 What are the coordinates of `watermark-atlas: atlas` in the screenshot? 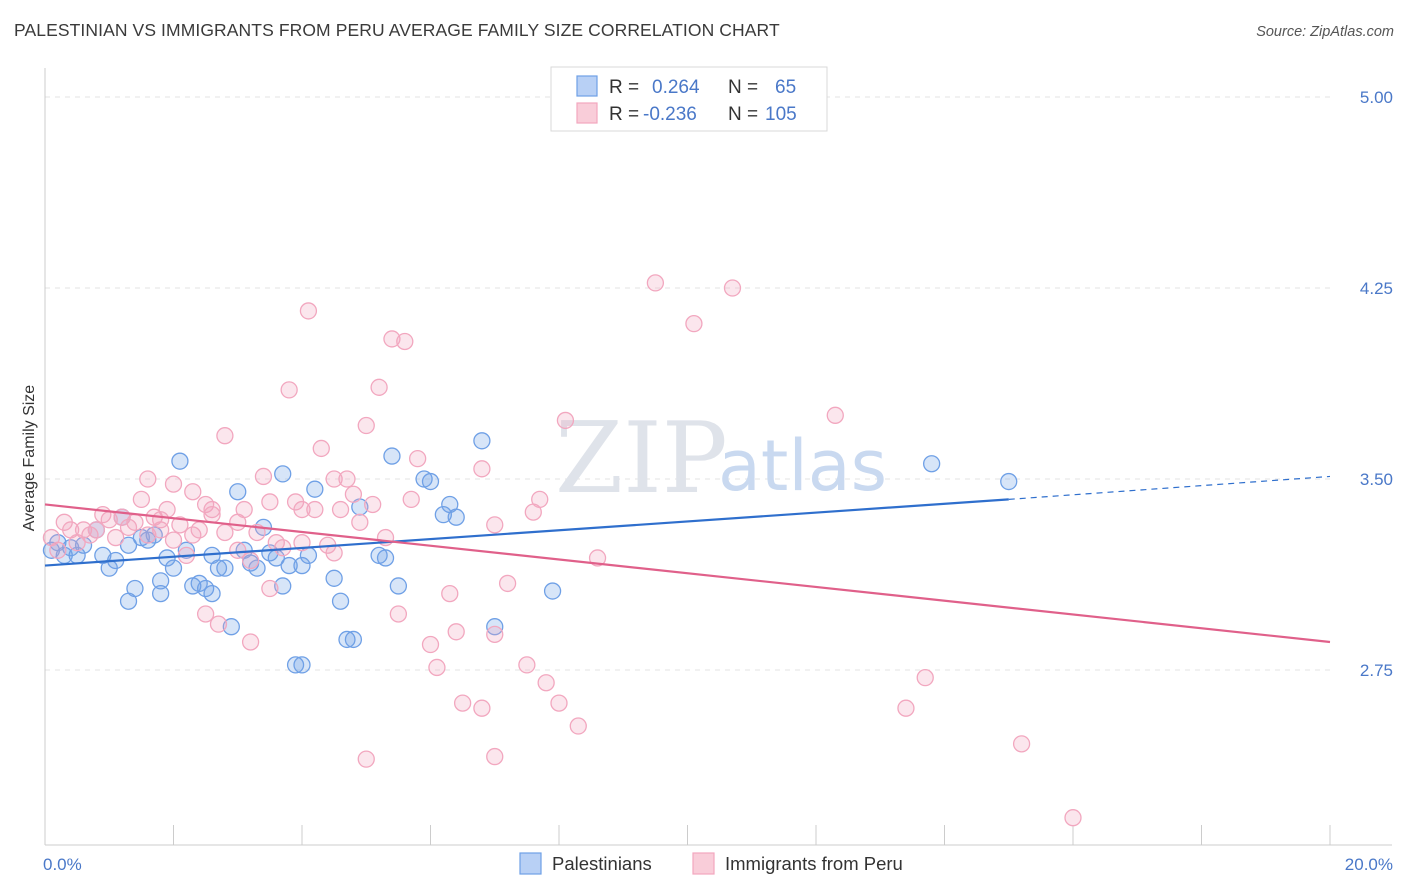 It's located at (802, 466).